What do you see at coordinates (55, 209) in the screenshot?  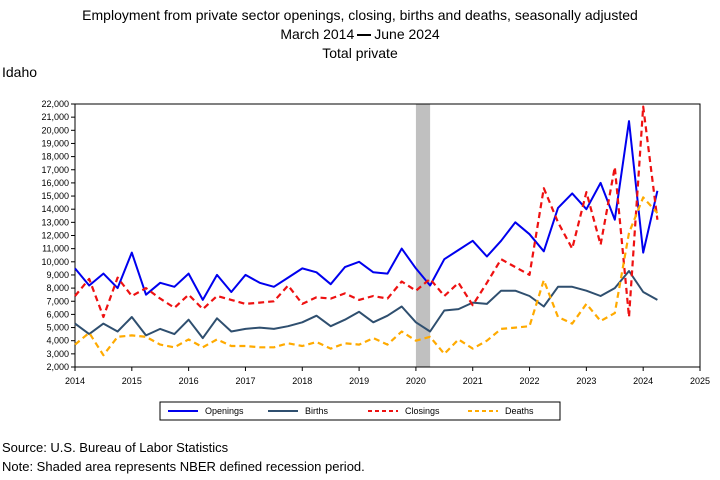 I see `y-tick-label: 14,000` at bounding box center [55, 209].